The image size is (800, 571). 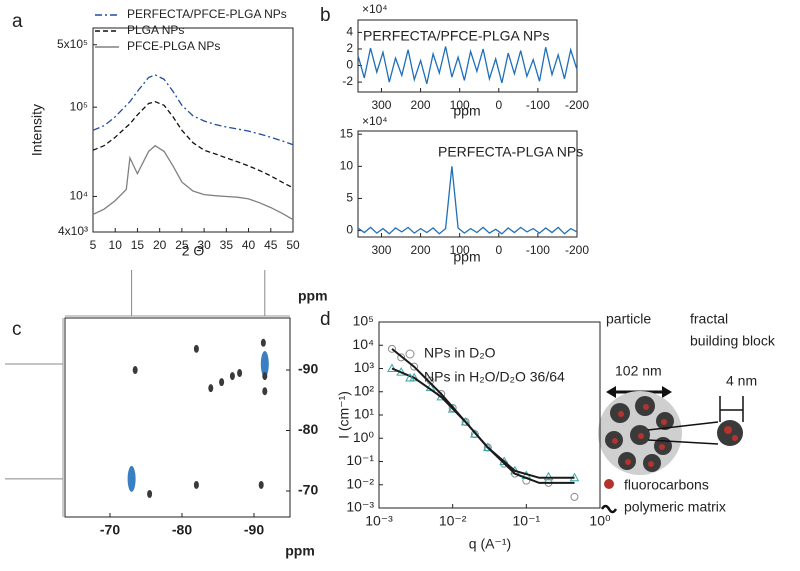 What do you see at coordinates (173, 46) in the screenshot?
I see `legend-label: PFCE-PLGA NPs` at bounding box center [173, 46].